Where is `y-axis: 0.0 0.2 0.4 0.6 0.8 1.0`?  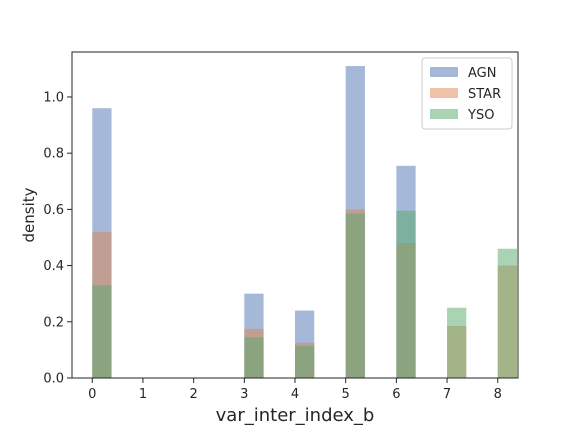
y-axis: 0.0 0.2 0.4 0.6 0.8 1.0 is located at coordinates (57, 238).